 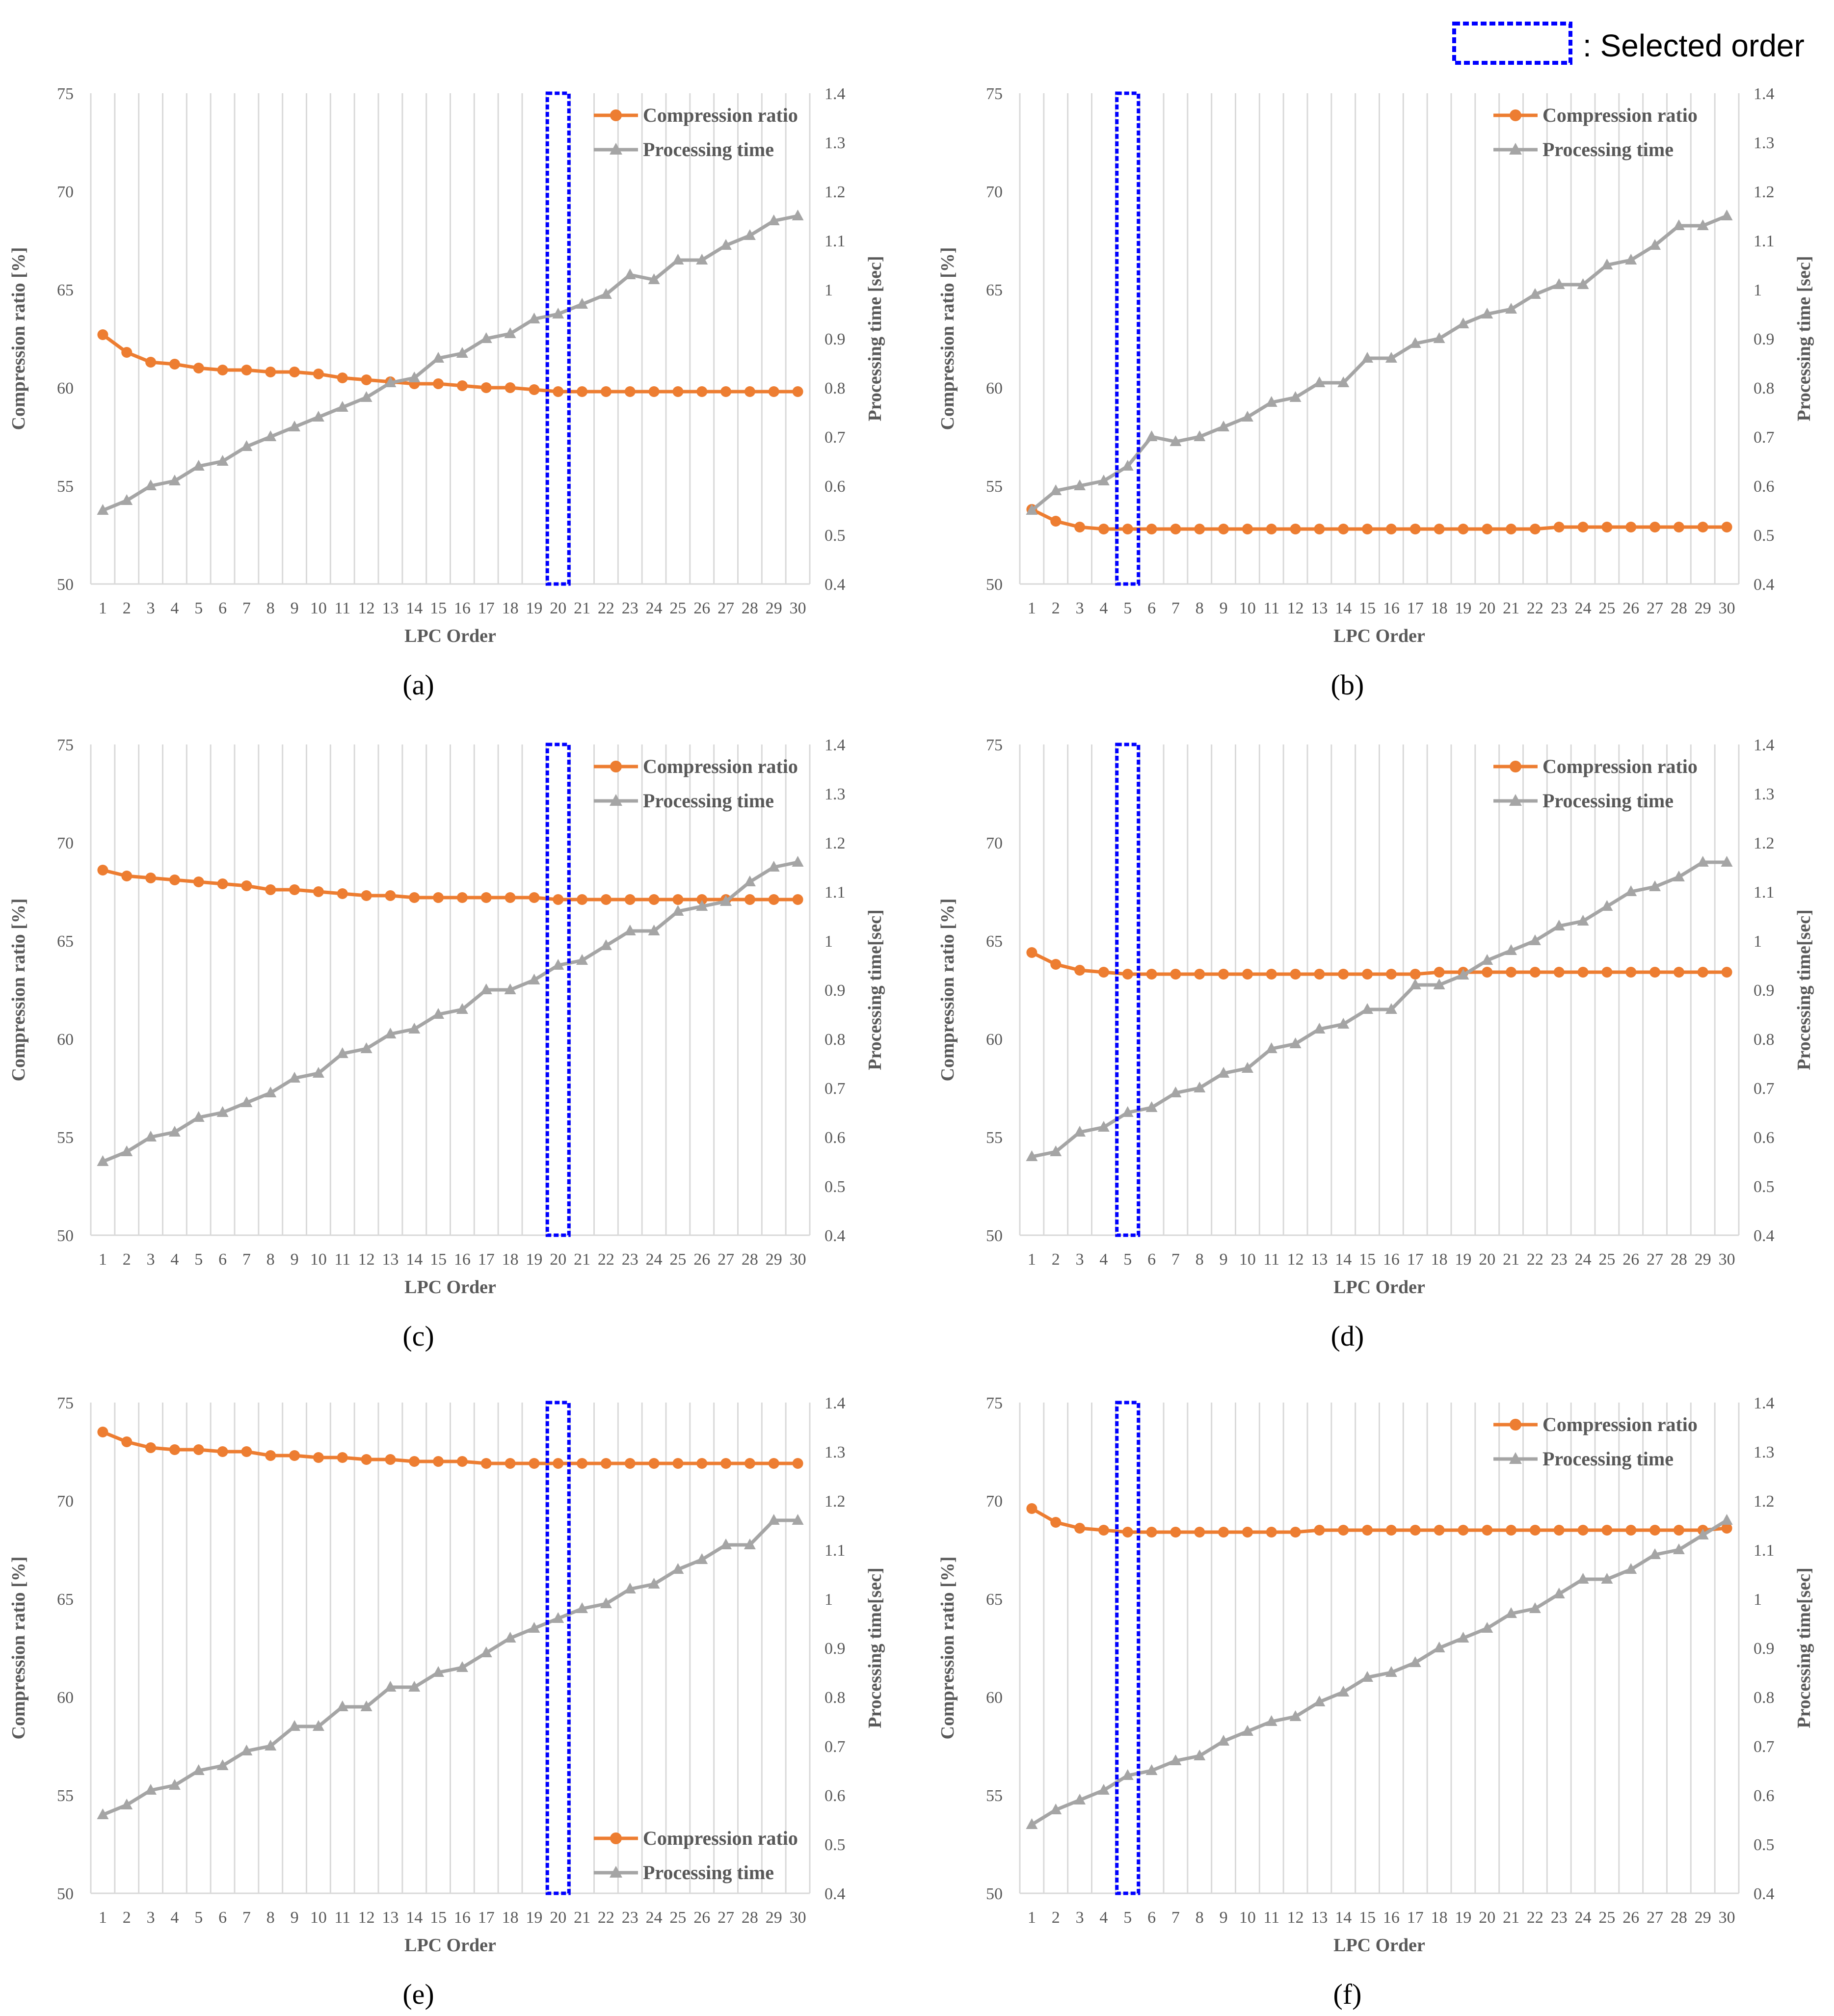 What do you see at coordinates (65, 192) in the screenshot?
I see `y-tick-label: 70` at bounding box center [65, 192].